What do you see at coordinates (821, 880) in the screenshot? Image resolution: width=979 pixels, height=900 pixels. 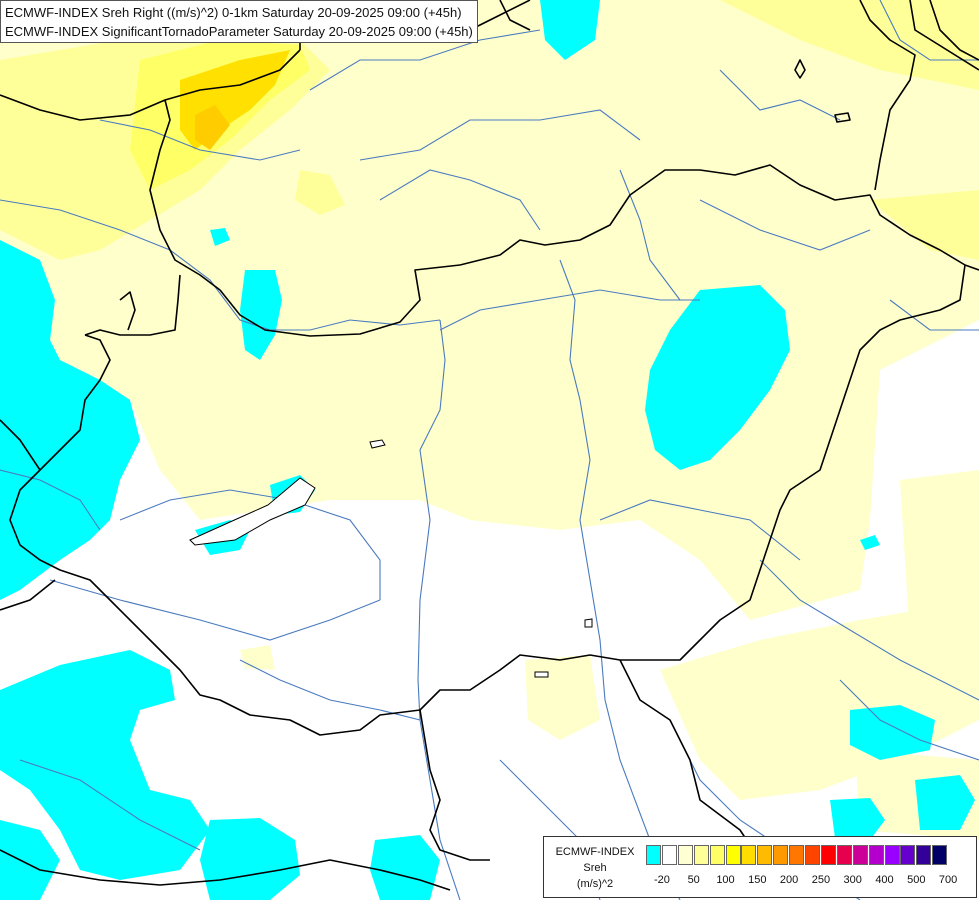 I see `legend-tick-label: 250` at bounding box center [821, 880].